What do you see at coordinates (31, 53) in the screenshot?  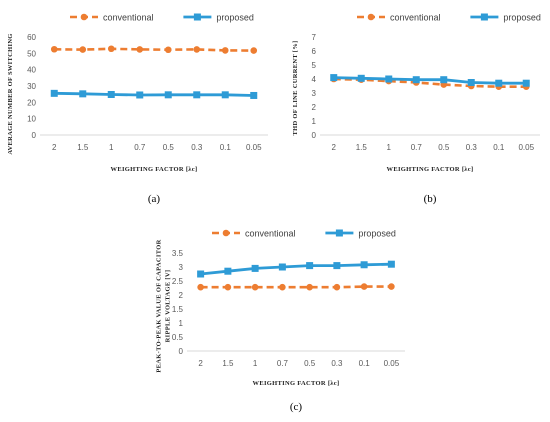 I see `y-tick-label: 50` at bounding box center [31, 53].